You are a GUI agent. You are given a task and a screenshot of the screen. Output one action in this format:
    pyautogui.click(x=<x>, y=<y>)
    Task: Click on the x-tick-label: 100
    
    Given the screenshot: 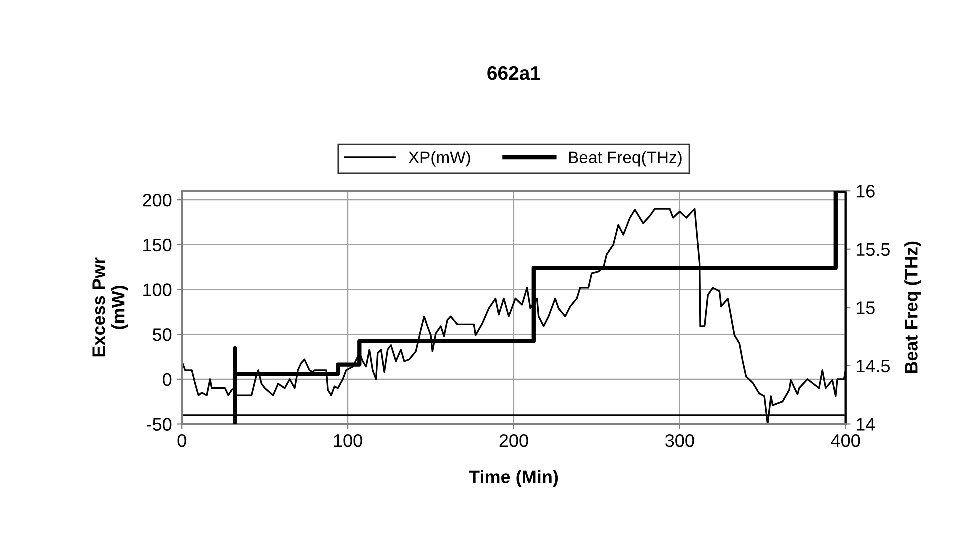 What is the action you would take?
    pyautogui.click(x=348, y=441)
    